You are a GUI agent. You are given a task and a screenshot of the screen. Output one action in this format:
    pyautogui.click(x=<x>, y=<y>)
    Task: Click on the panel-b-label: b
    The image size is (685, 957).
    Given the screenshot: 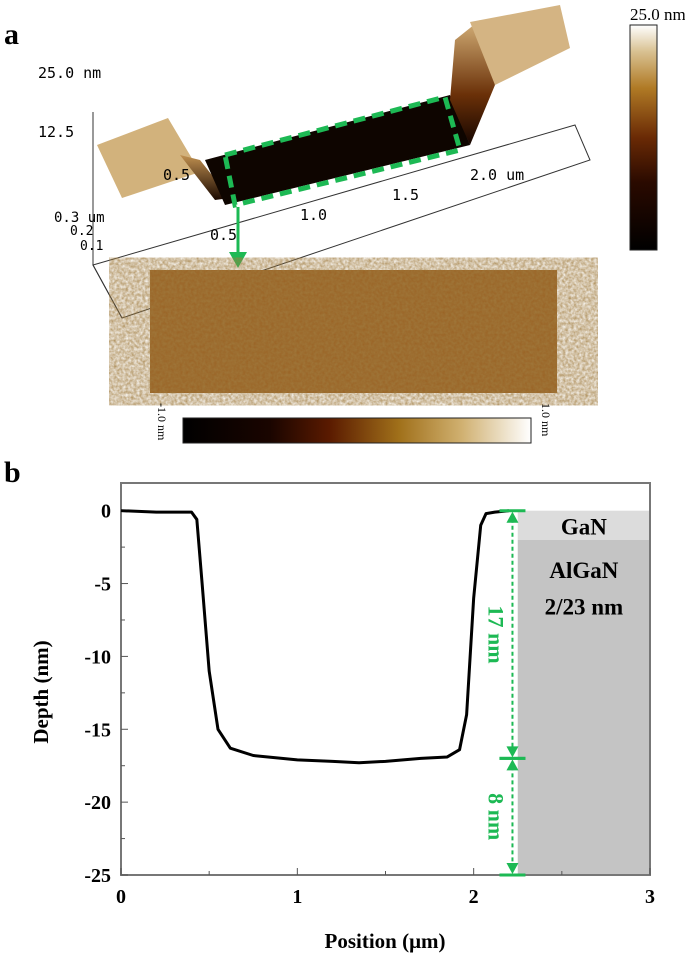 What is the action you would take?
    pyautogui.click(x=12, y=472)
    